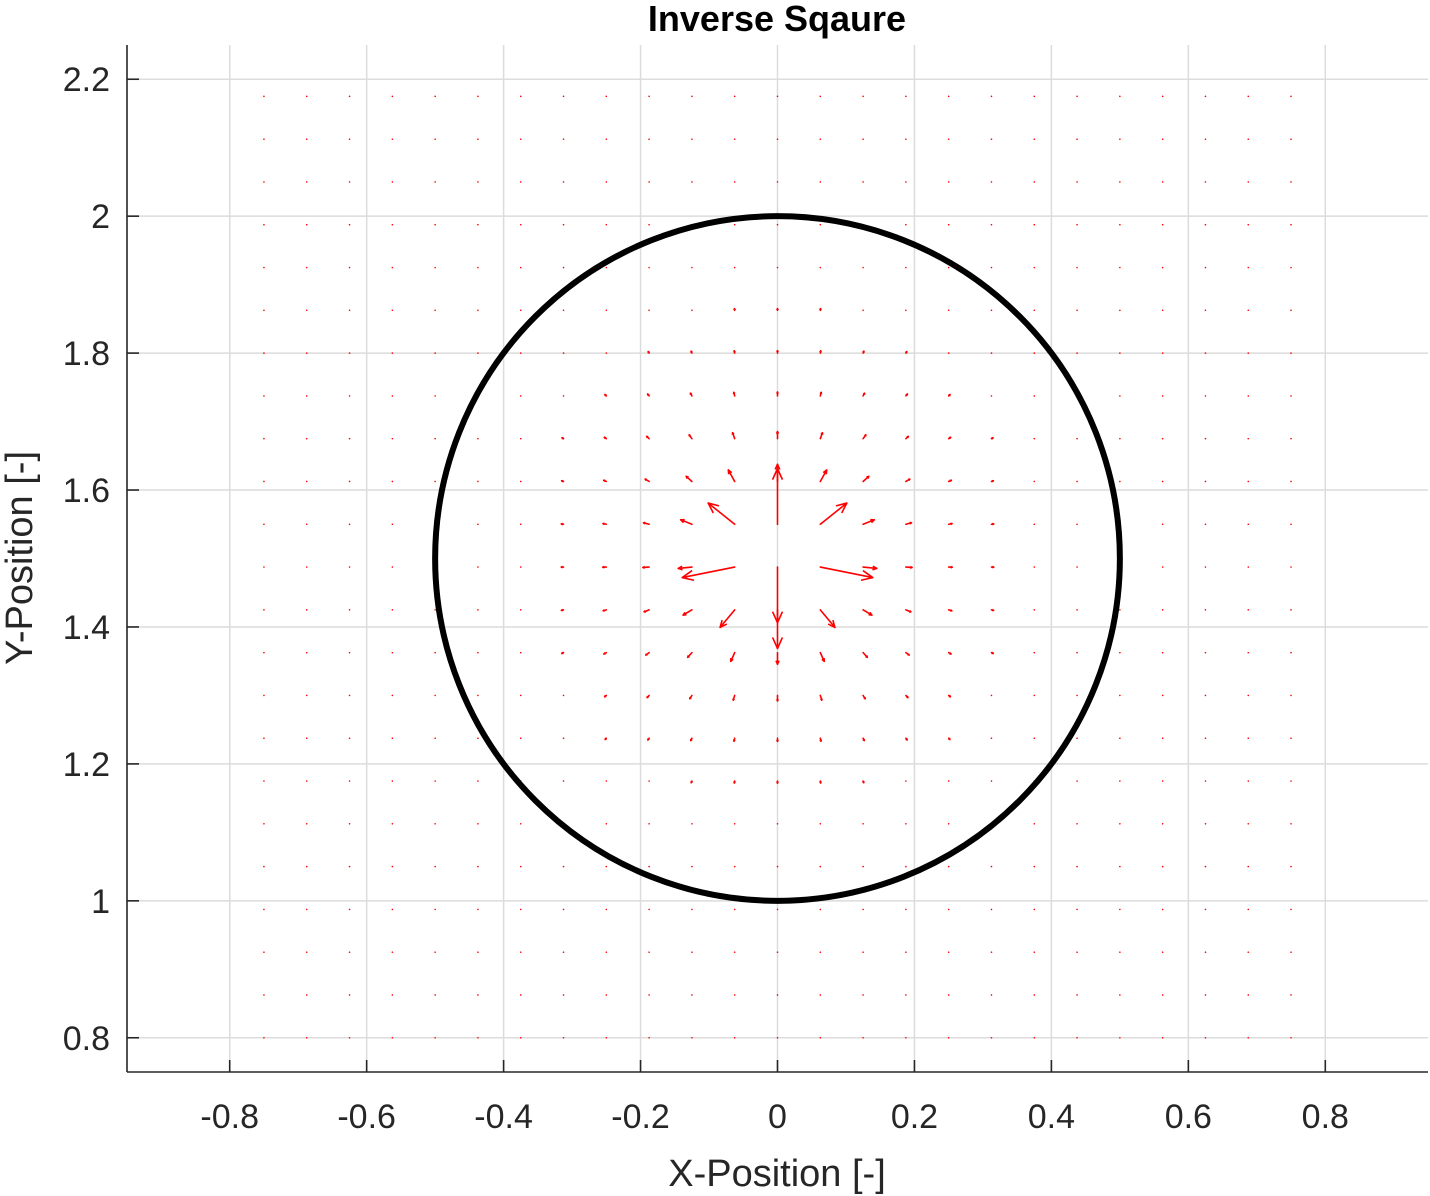 The width and height of the screenshot is (1430, 1196). What do you see at coordinates (229, 1117) in the screenshot?
I see `x-tick-label-0: -0.8` at bounding box center [229, 1117].